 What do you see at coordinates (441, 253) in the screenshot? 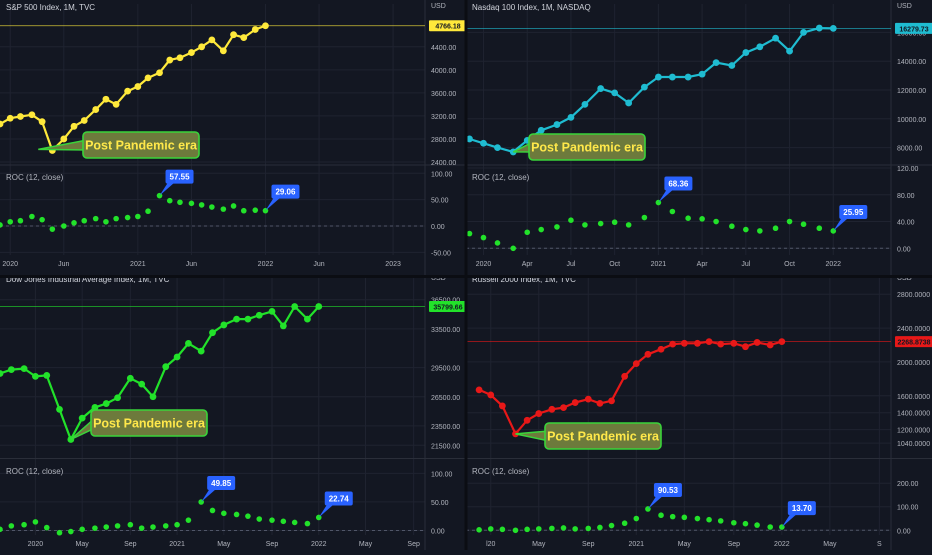
I see `roc-tick-label: -50.00` at bounding box center [441, 253].